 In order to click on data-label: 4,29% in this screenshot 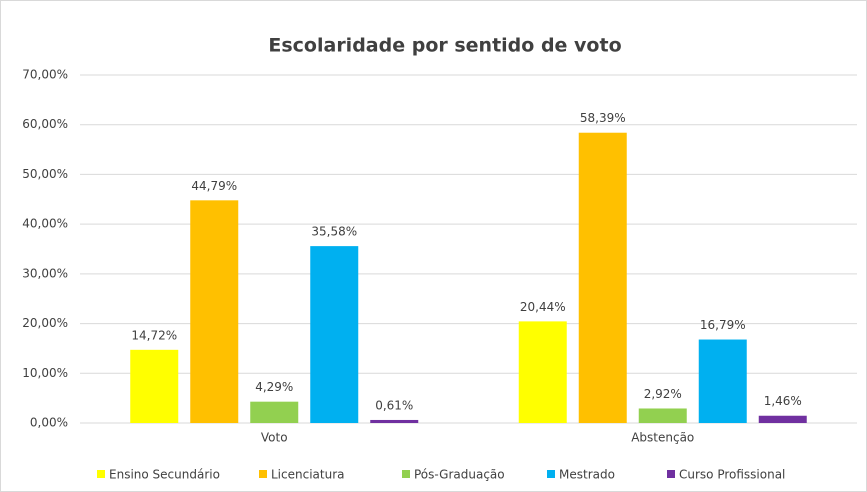, I will do `click(274, 387)`.